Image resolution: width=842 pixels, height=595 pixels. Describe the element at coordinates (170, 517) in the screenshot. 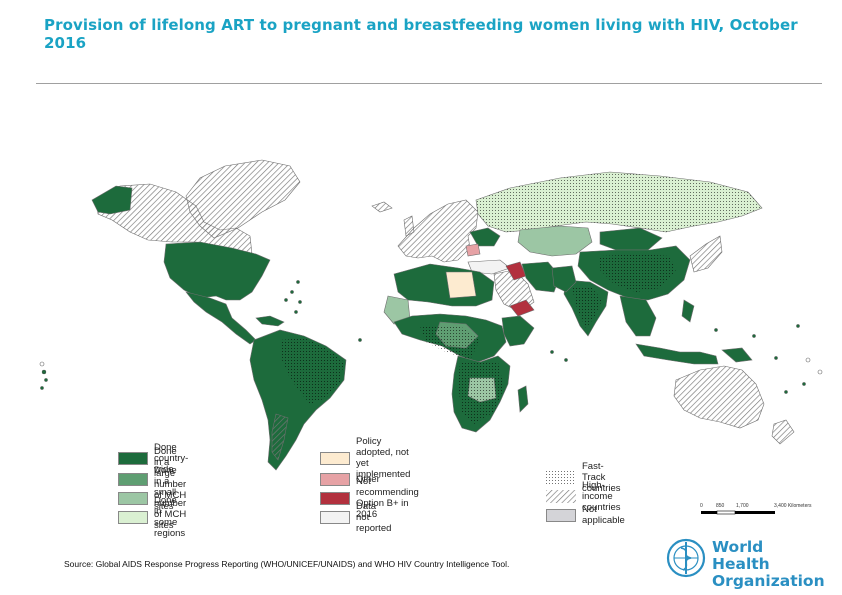

I see `legend-label: Done in some regions` at that location.